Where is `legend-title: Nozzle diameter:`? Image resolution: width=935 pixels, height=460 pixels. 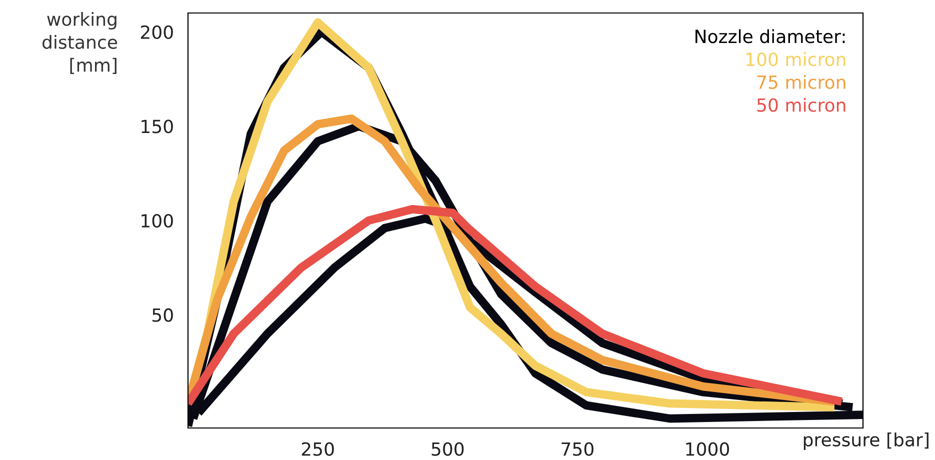
legend-title: Nozzle diameter: is located at coordinates (770, 36).